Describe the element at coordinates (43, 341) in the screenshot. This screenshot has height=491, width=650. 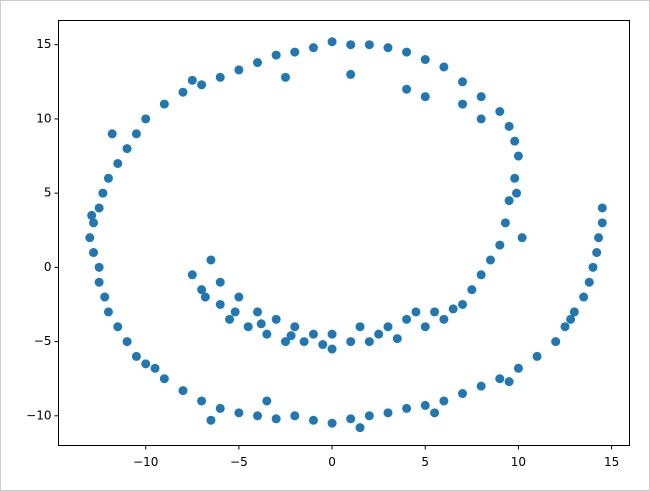
I see `y-tick-label: −5` at that location.